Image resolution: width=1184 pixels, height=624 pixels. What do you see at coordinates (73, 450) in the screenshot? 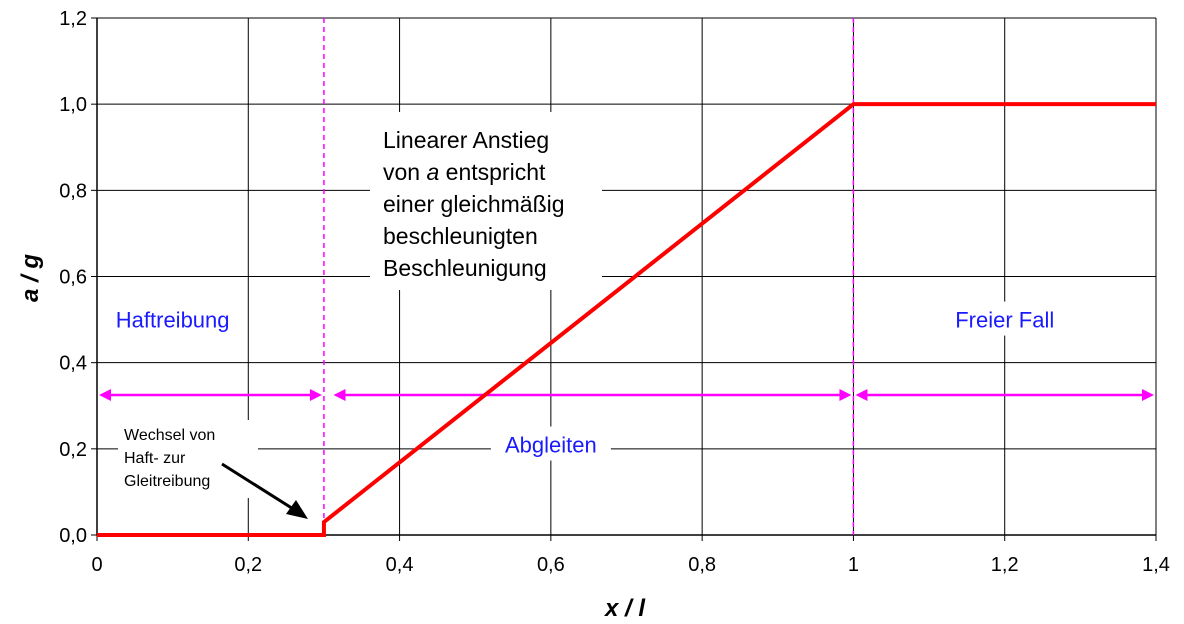
I see `y-tick-label: 0,2` at bounding box center [73, 450].